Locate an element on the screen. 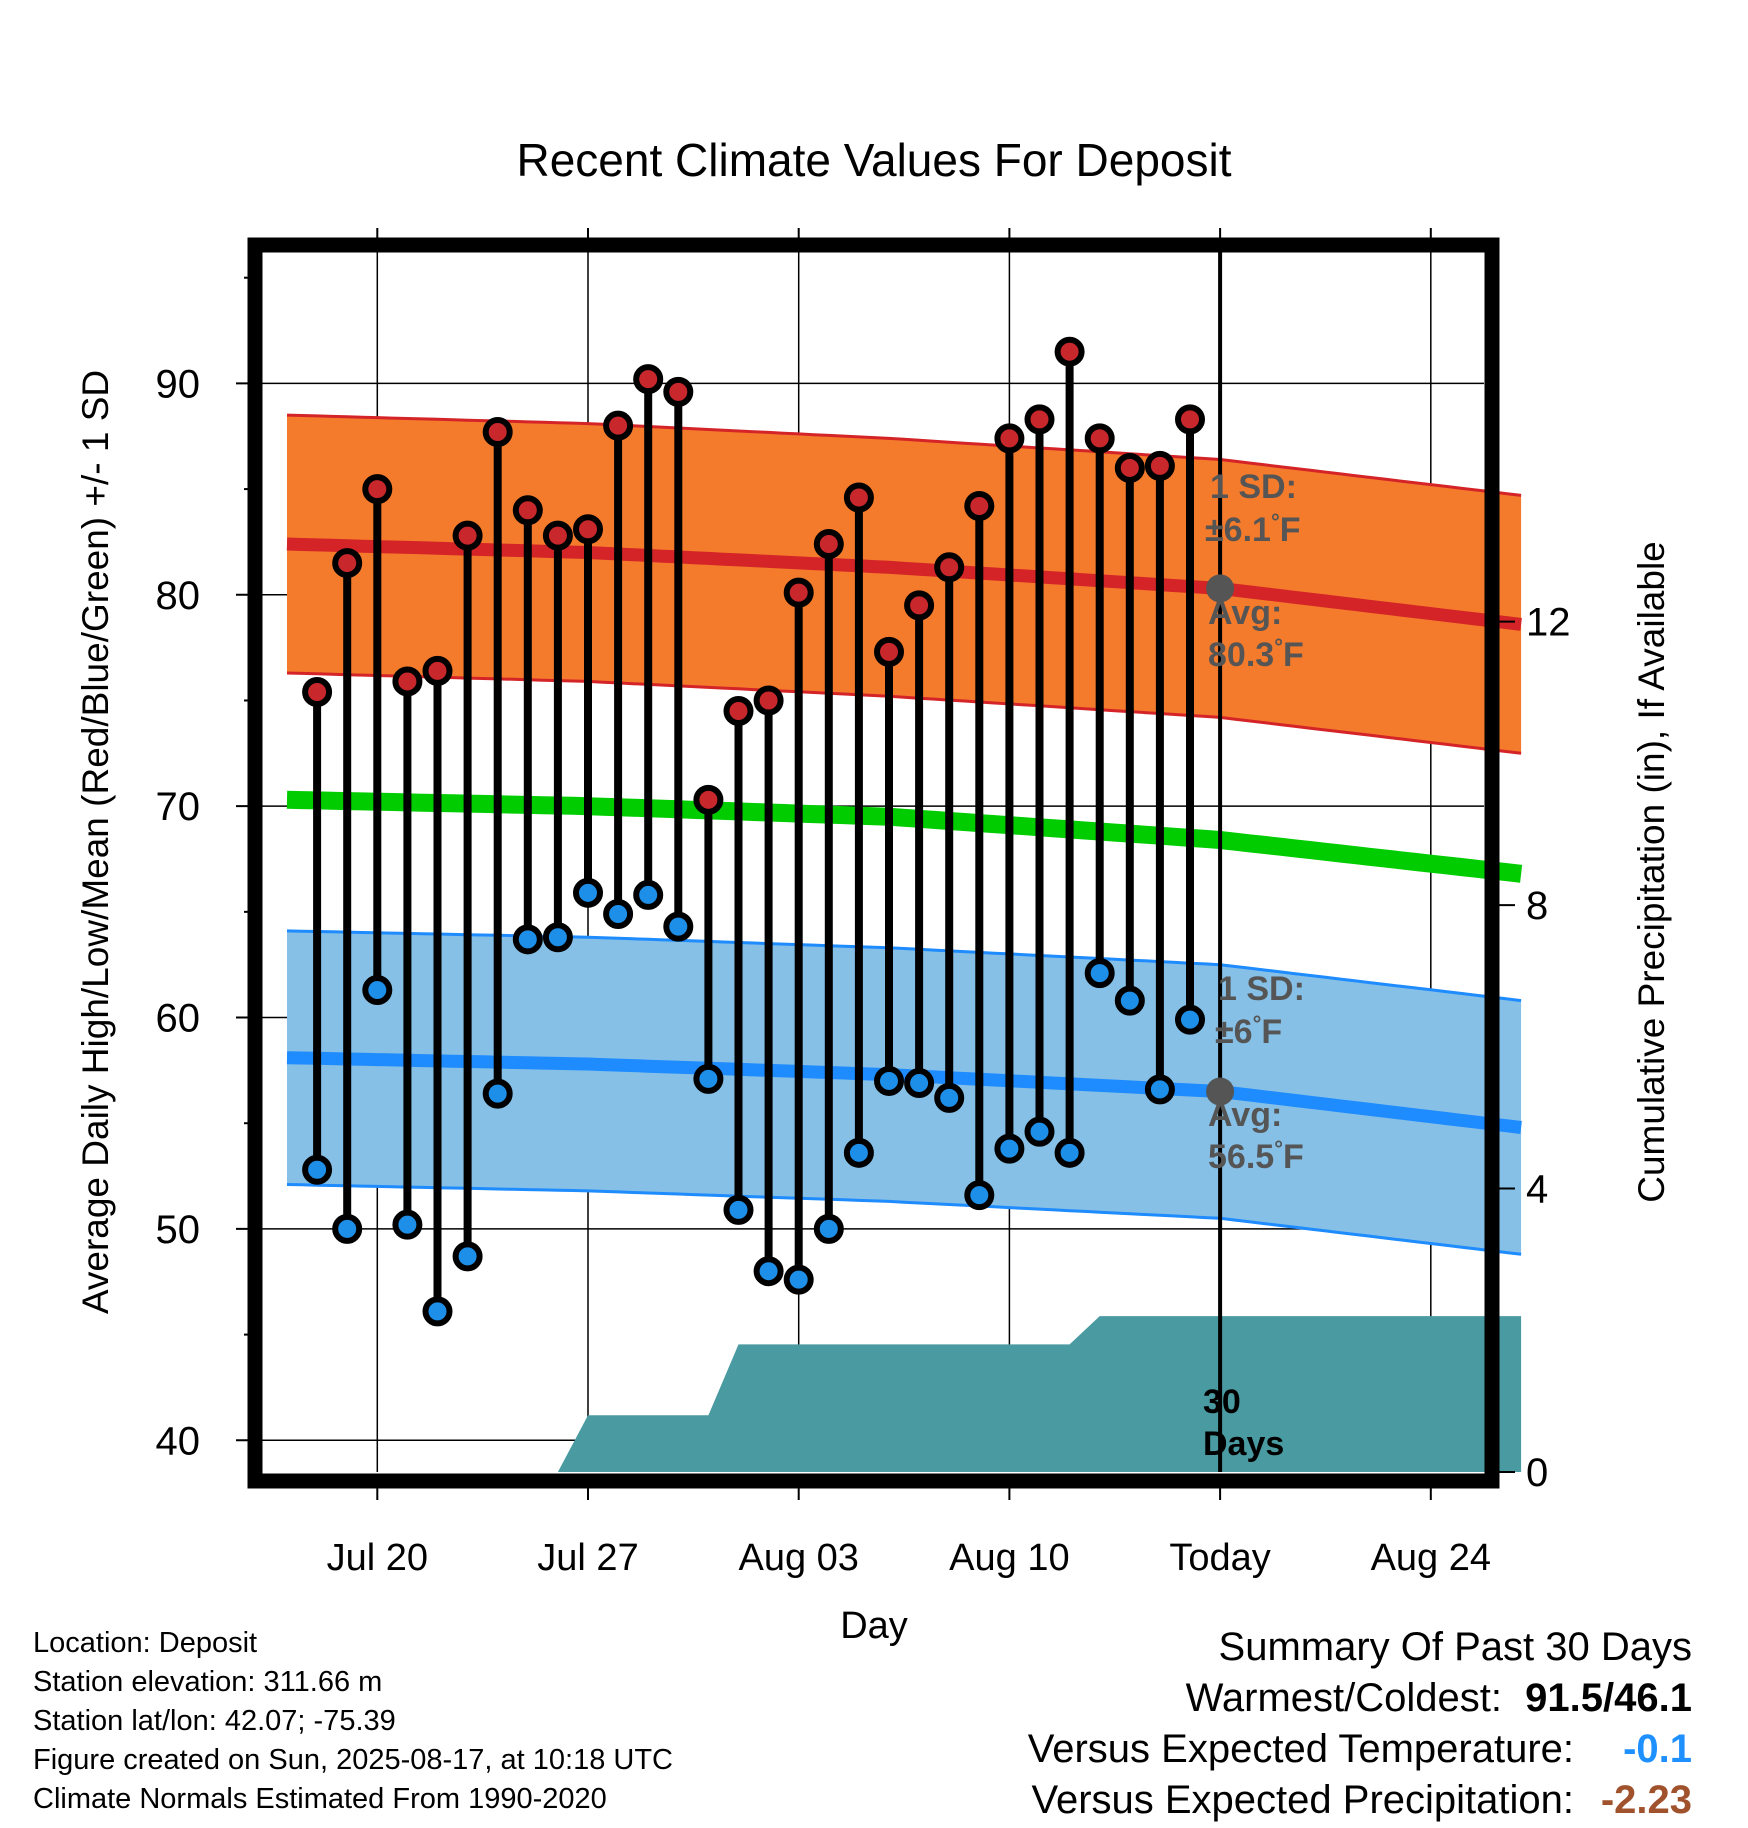 Image resolution: width=1748 pixels, height=1828 pixels. x-tick-label: Jul 20 is located at coordinates (377, 1558).